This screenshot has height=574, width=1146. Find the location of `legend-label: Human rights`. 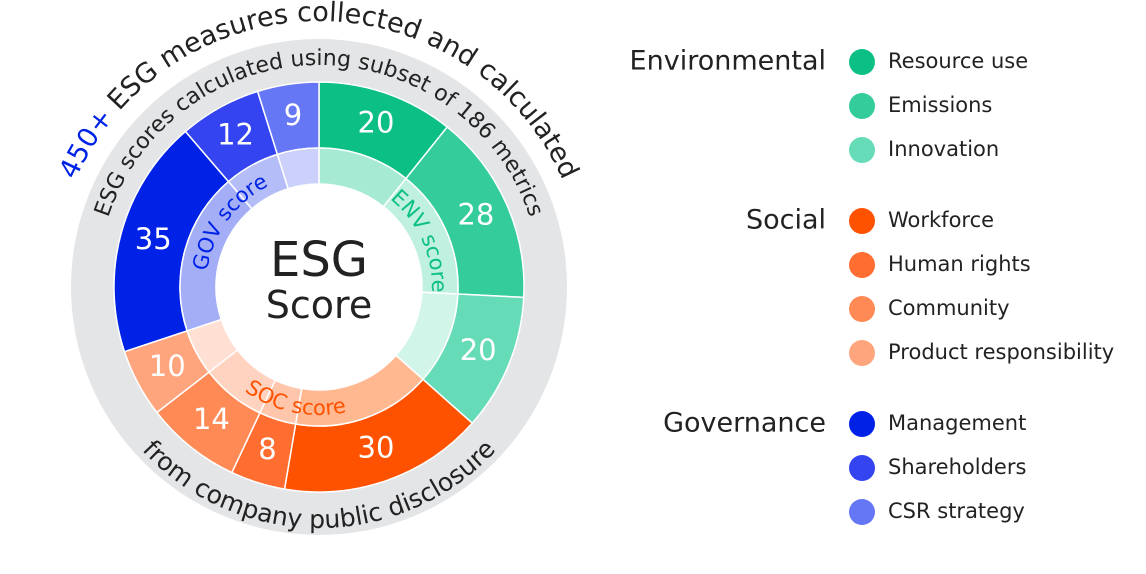

legend-label: Human rights is located at coordinates (959, 264).